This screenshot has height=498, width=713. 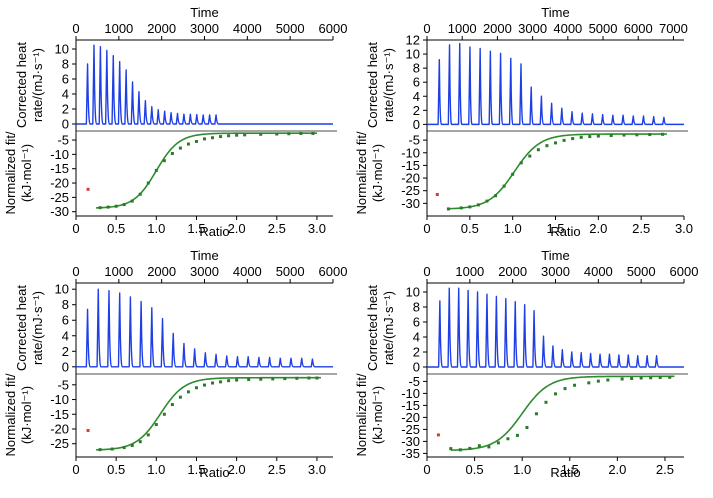 I want to click on time-tick-label: 7000, so click(x=673, y=28).